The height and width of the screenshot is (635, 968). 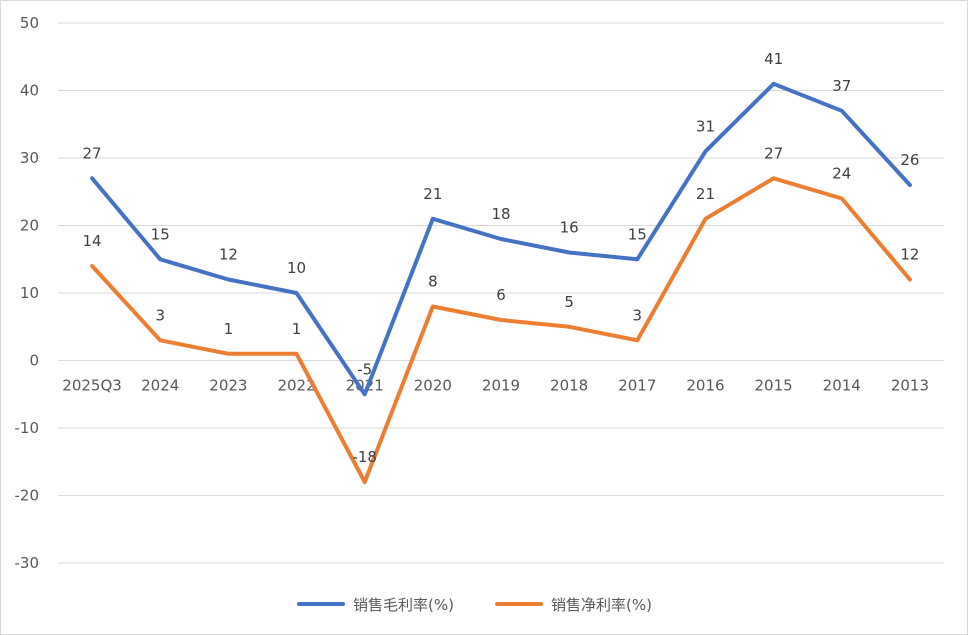 I want to click on x-tick-label: 2023, so click(x=228, y=386).